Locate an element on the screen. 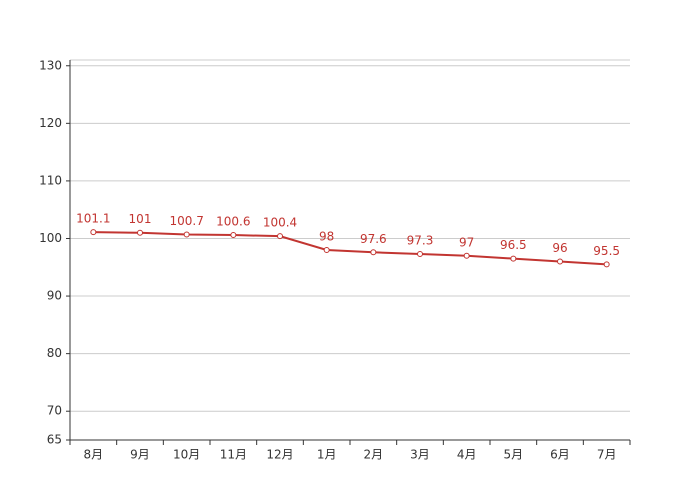 This screenshot has height=504, width=700. value-label: 97.6 is located at coordinates (373, 239).